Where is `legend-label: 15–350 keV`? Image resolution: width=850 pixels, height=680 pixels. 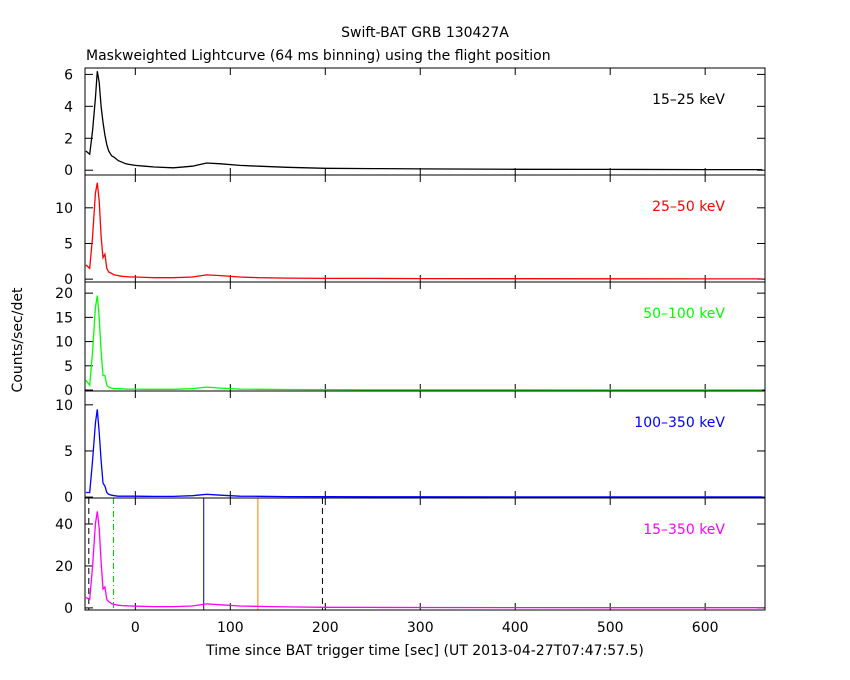
legend-label: 15–350 keV is located at coordinates (684, 530).